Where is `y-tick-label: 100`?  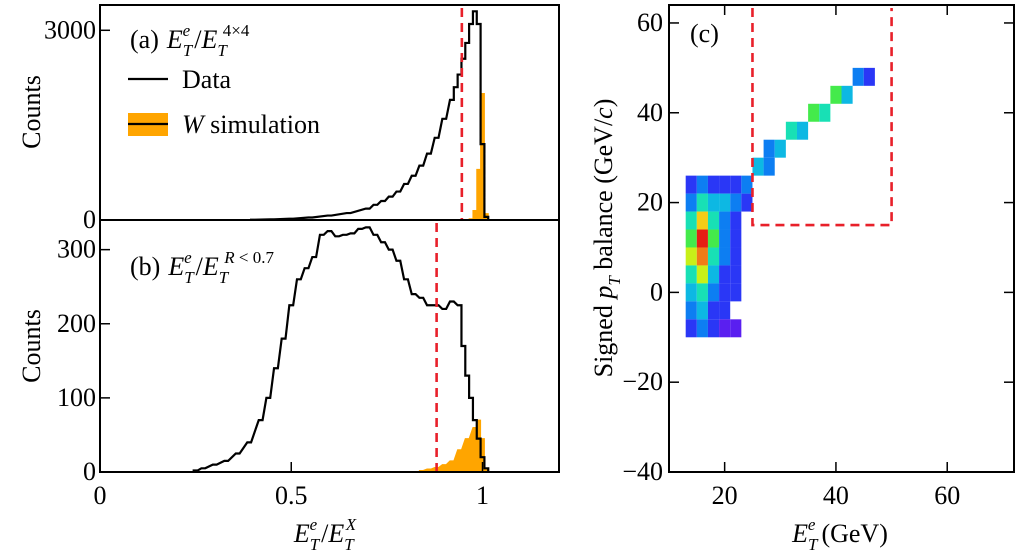
y-tick-label: 100 is located at coordinates (76, 397).